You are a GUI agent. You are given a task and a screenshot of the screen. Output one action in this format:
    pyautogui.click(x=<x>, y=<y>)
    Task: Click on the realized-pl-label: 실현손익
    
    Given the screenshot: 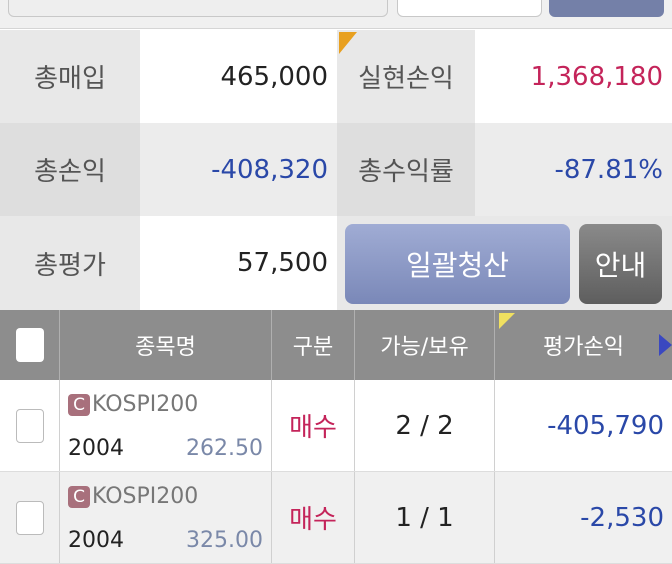 What is the action you would take?
    pyautogui.click(x=406, y=76)
    